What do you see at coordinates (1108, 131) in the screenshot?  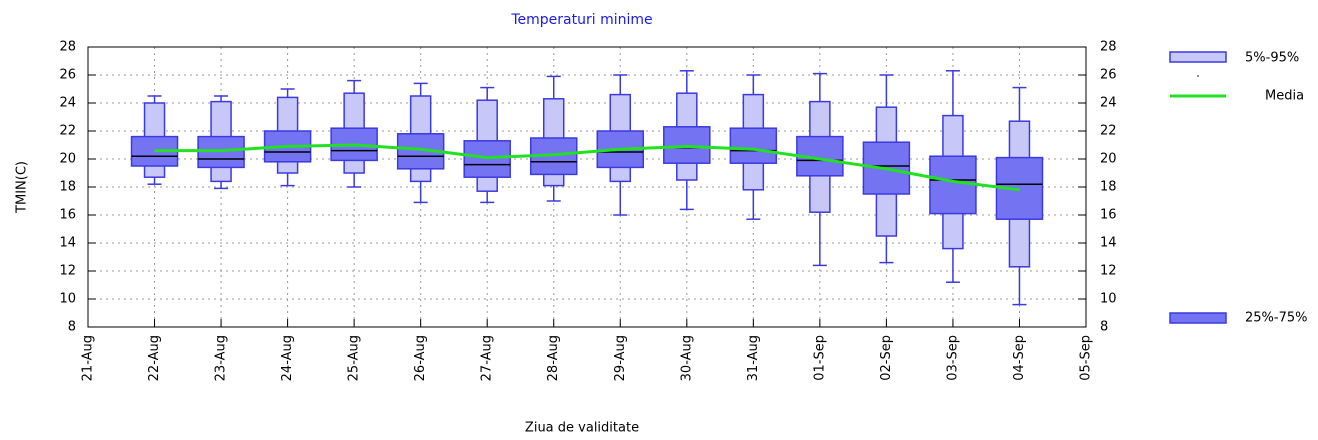 I see `y2-tick-label: 22` at bounding box center [1108, 131].